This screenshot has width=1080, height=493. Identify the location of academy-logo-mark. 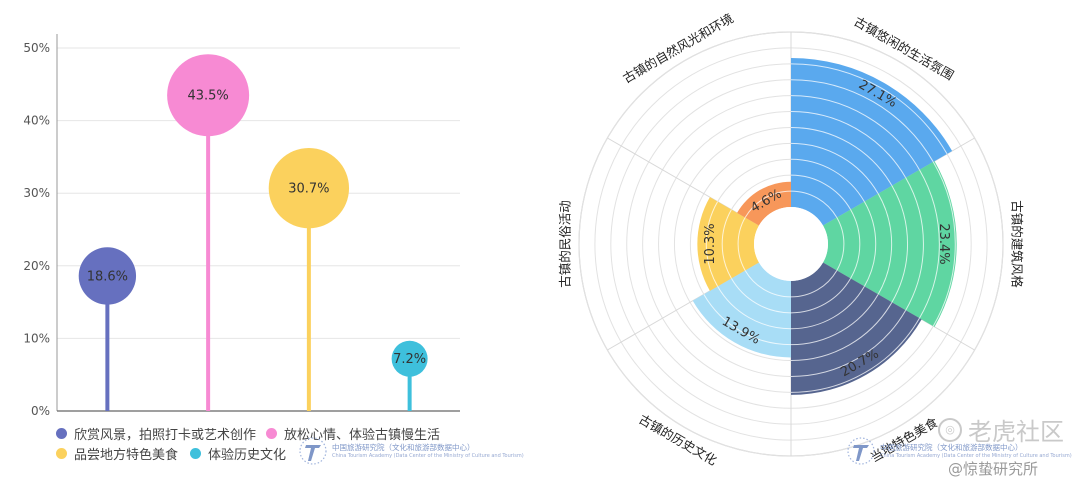
(313, 451).